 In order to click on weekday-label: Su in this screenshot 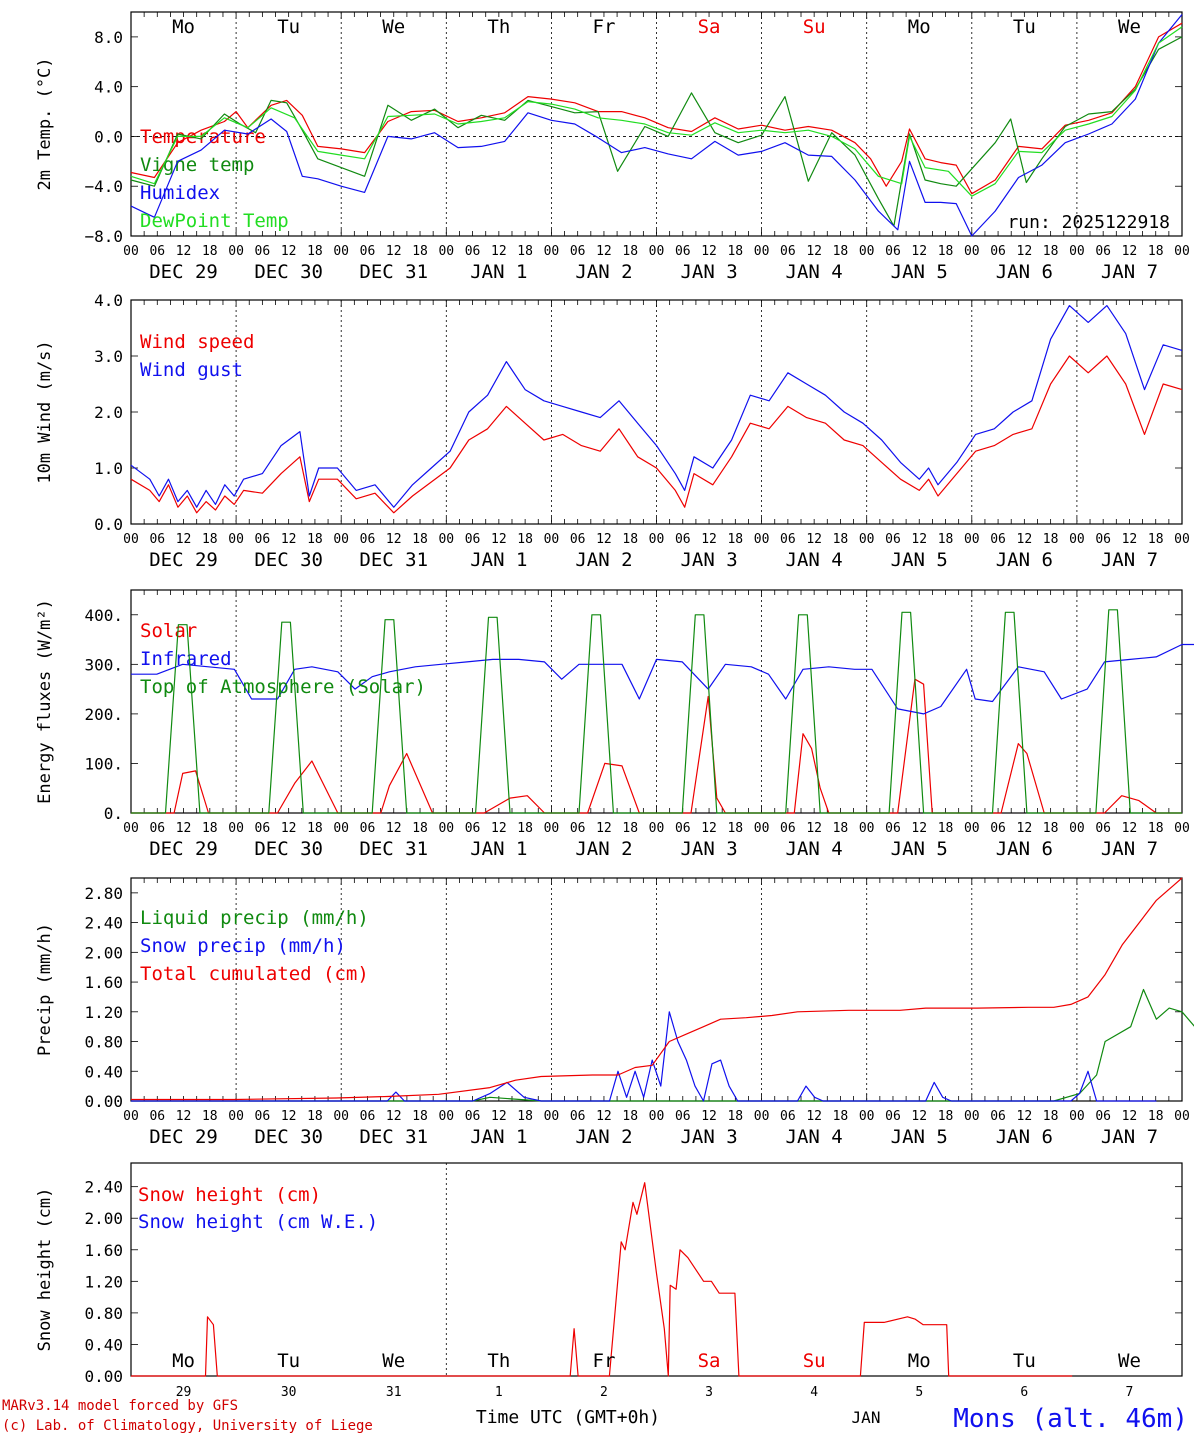, I will do `click(814, 1361)`.